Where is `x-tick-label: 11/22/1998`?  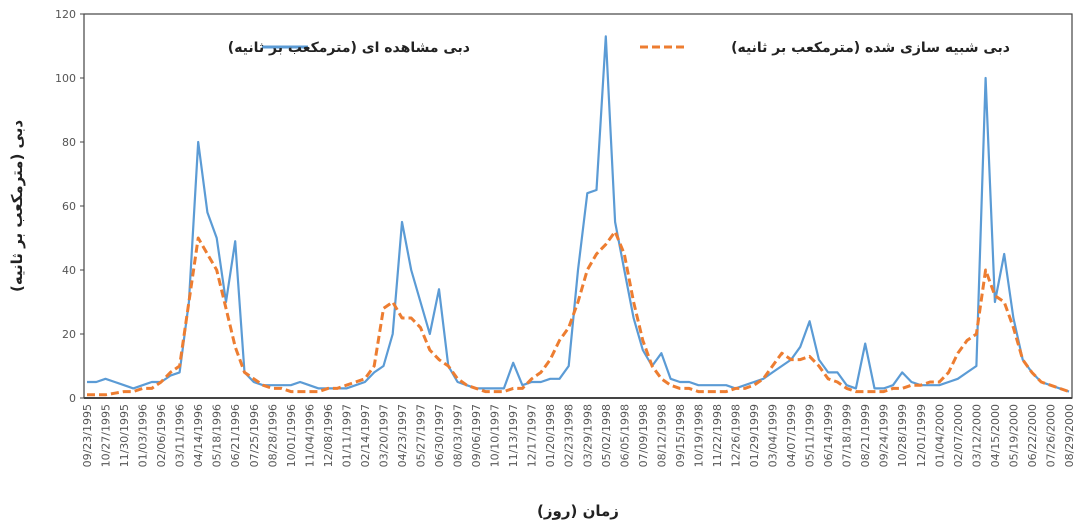 x-tick-label: 11/22/1998 is located at coordinates (717, 435).